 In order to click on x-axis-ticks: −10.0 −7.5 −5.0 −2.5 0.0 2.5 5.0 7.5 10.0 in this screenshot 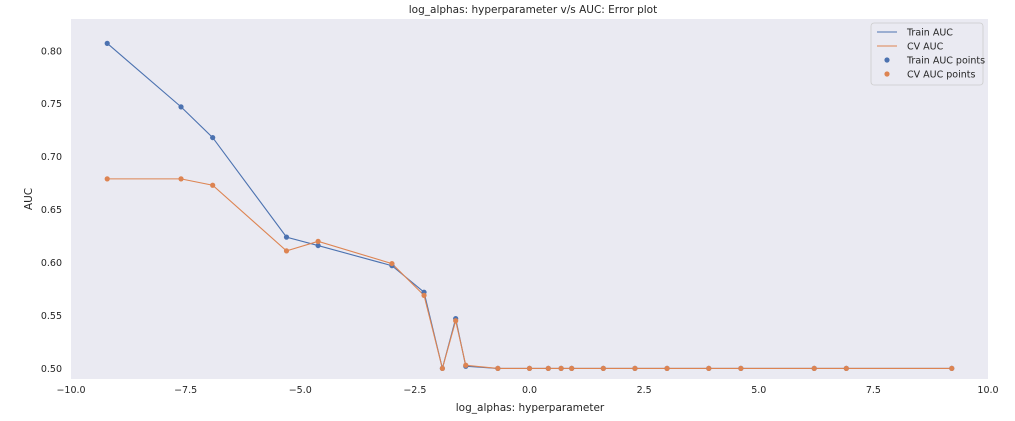, I will do `click(527, 390)`.